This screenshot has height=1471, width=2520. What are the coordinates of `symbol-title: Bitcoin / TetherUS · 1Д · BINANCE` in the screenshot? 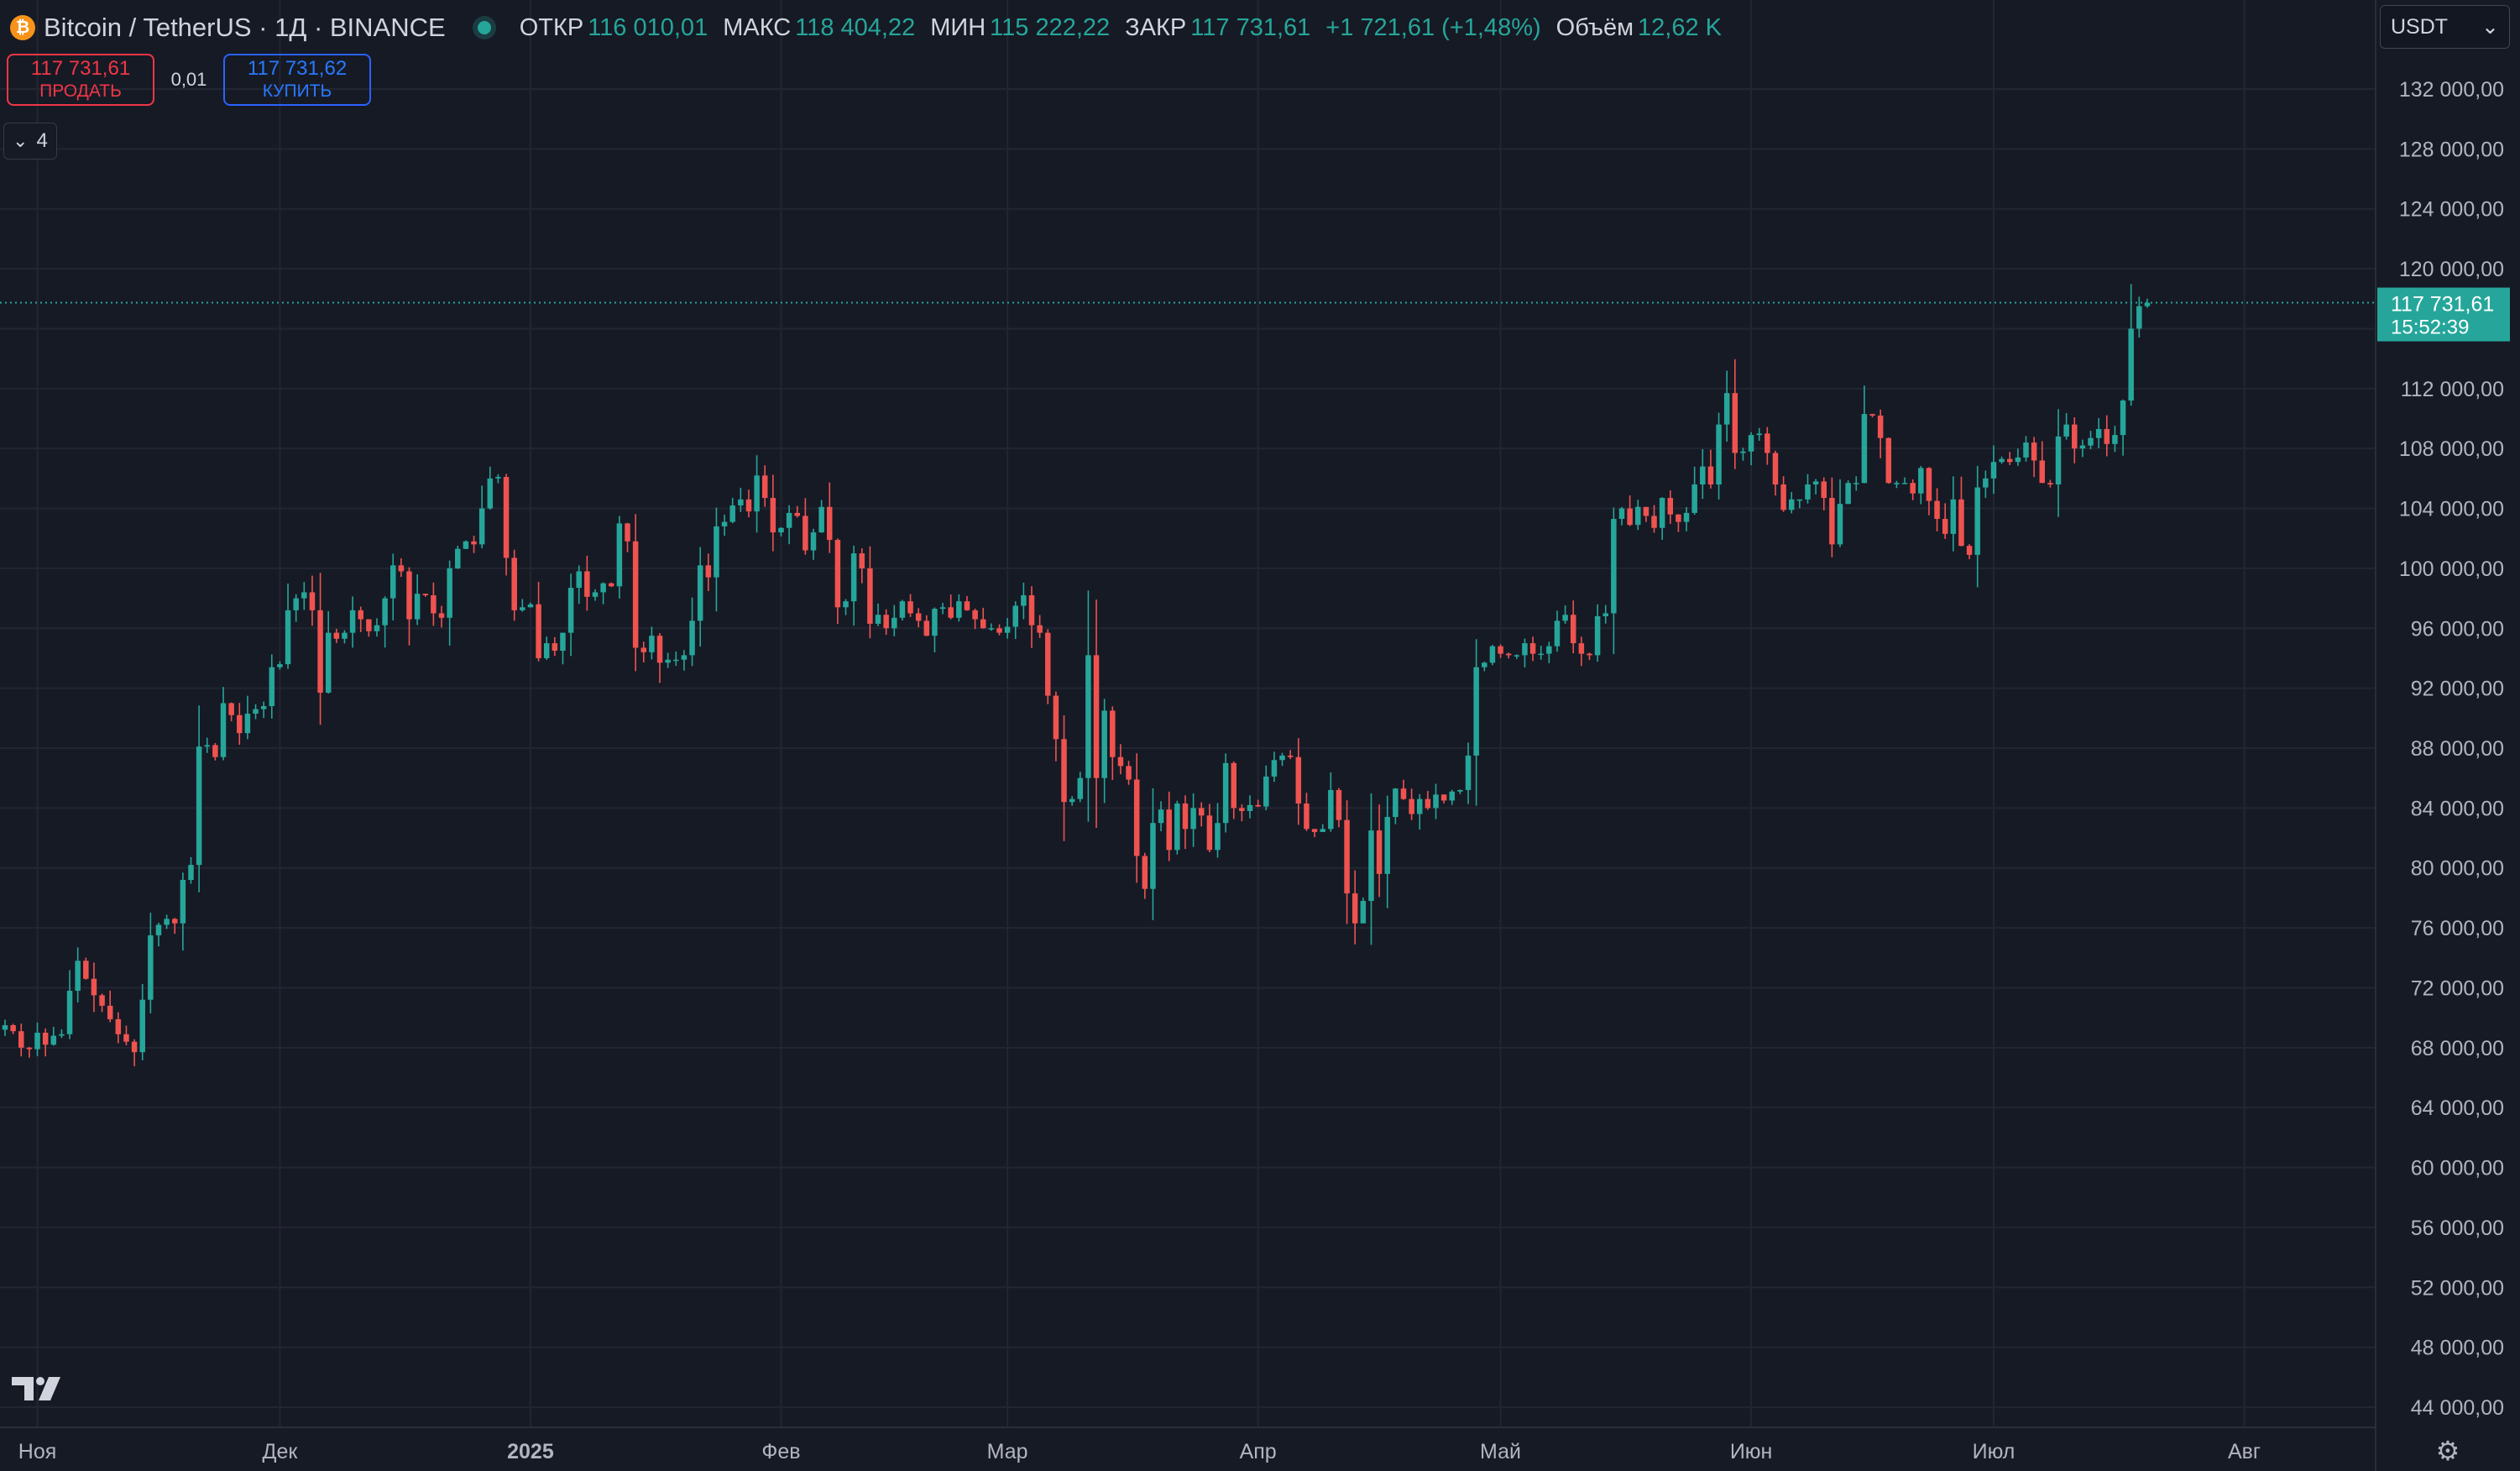 It's located at (245, 27).